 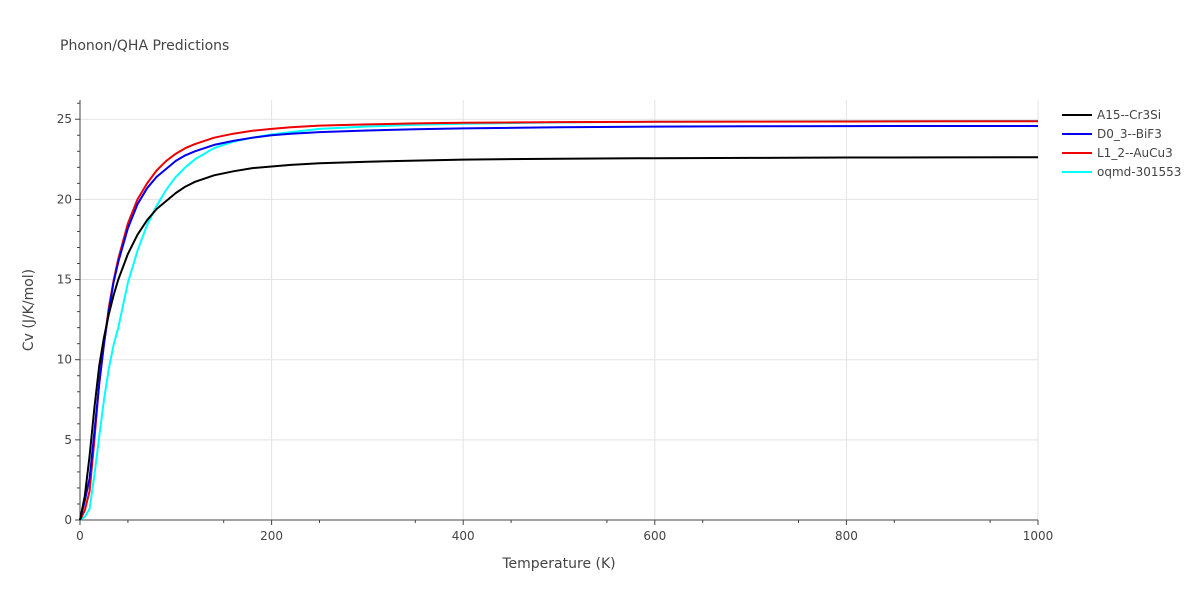 I want to click on x-tick-label: 800, so click(x=846, y=536).